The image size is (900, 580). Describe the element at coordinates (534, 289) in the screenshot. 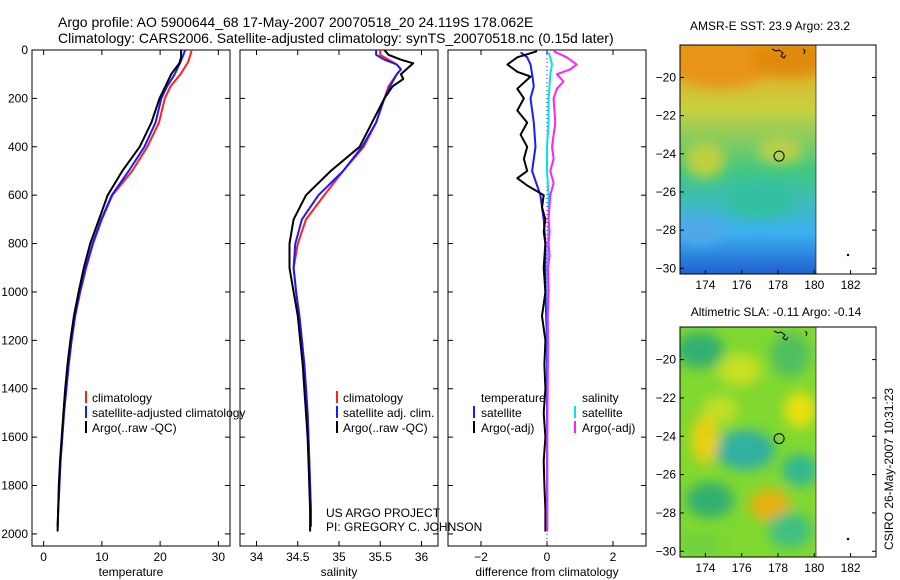

I see `series-line-temperature-satellite` at that location.